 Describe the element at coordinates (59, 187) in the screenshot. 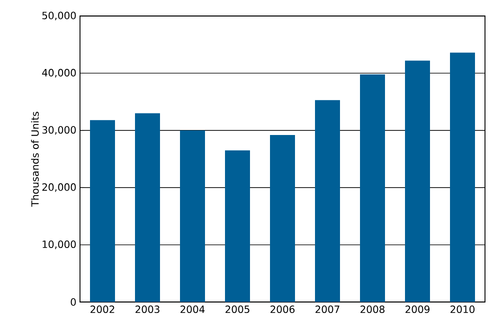

I see `y-tick-label: 20,000` at that location.